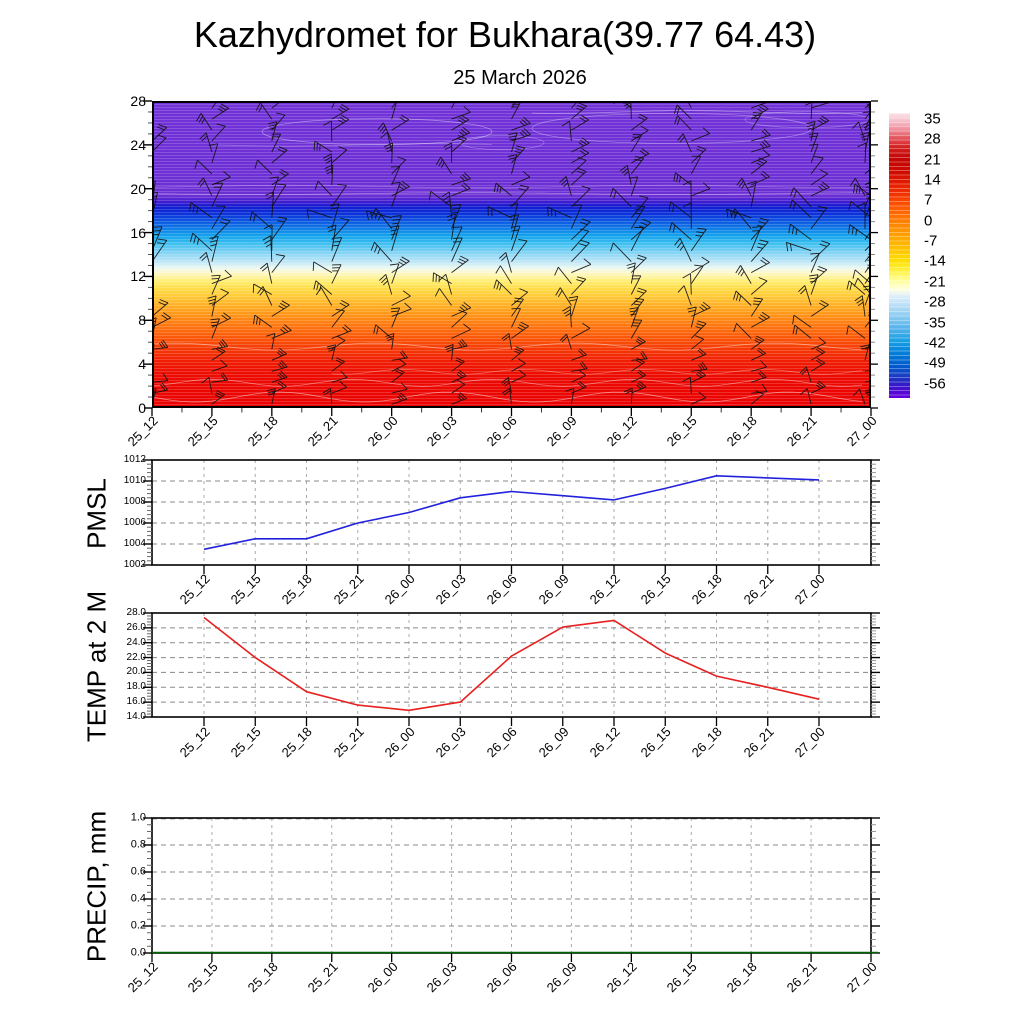 This screenshot has height=1024, width=1024. Describe the element at coordinates (935, 322) in the screenshot. I see `colorbar-label: -35` at that location.